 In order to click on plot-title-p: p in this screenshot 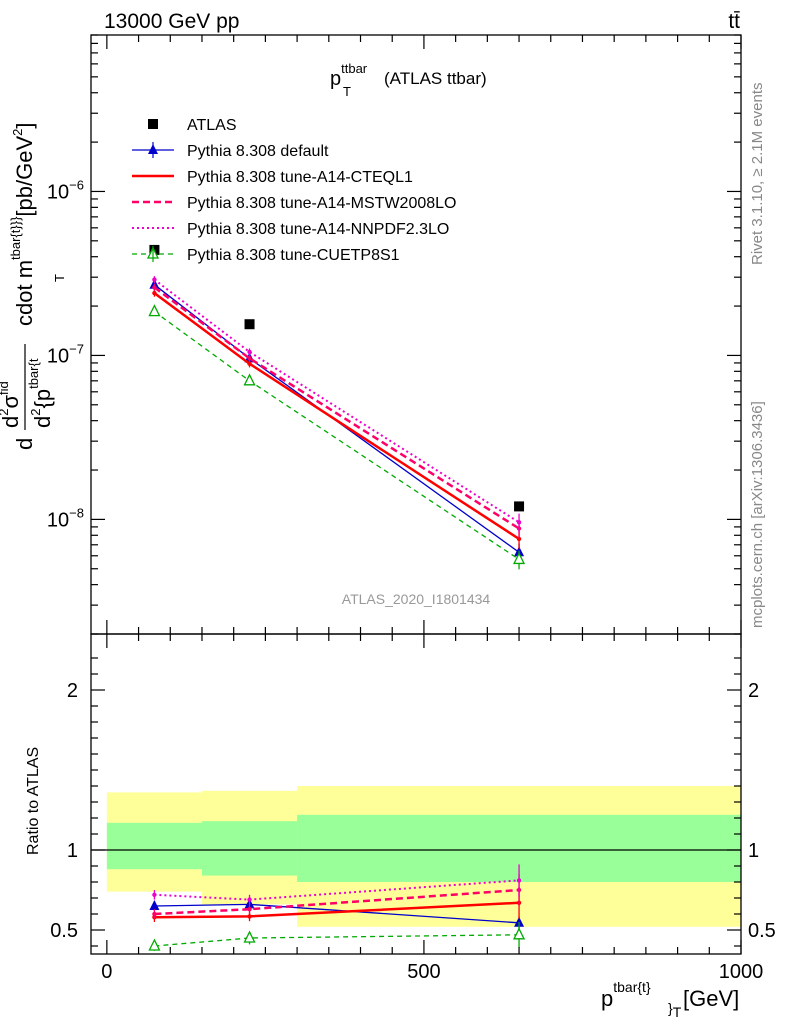, I will do `click(335, 79)`.